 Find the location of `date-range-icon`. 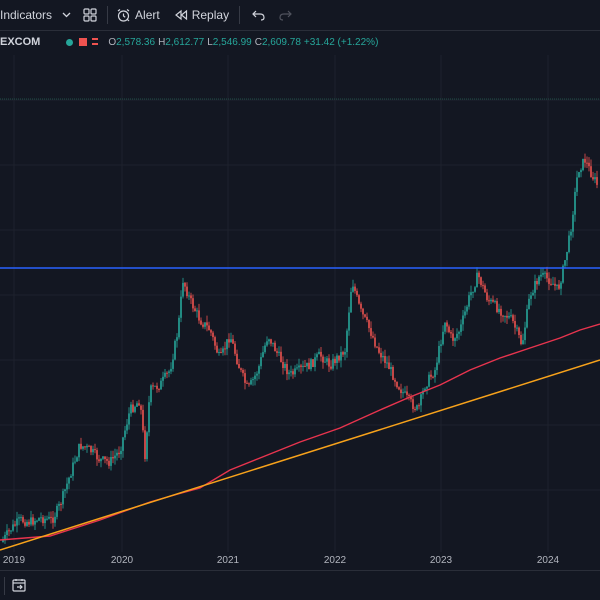

date-range-icon is located at coordinates (19, 585).